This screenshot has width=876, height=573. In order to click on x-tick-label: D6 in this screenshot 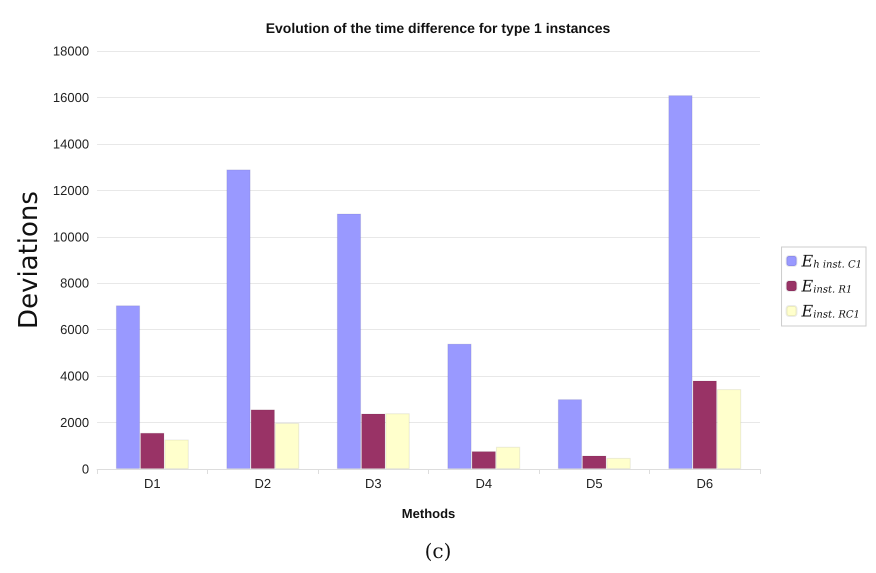, I will do `click(705, 483)`.